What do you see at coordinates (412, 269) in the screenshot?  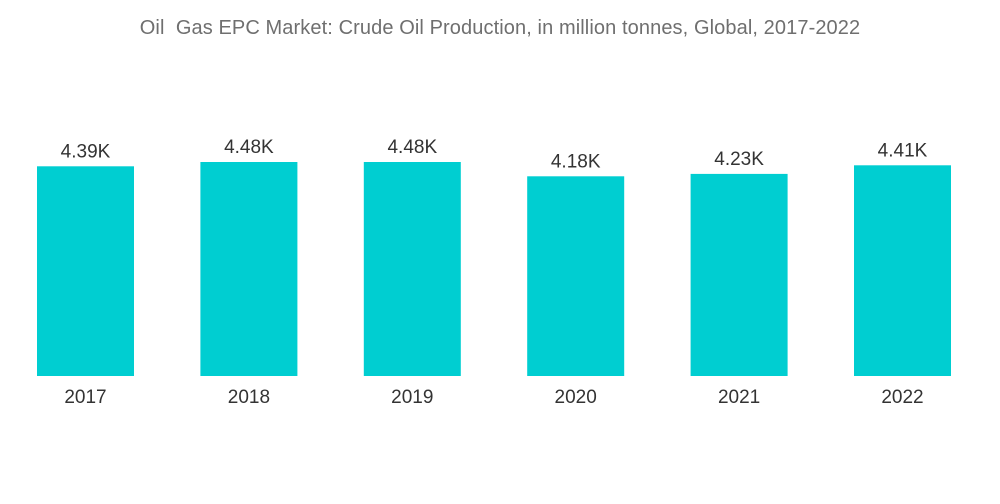 I see `bar-2019` at bounding box center [412, 269].